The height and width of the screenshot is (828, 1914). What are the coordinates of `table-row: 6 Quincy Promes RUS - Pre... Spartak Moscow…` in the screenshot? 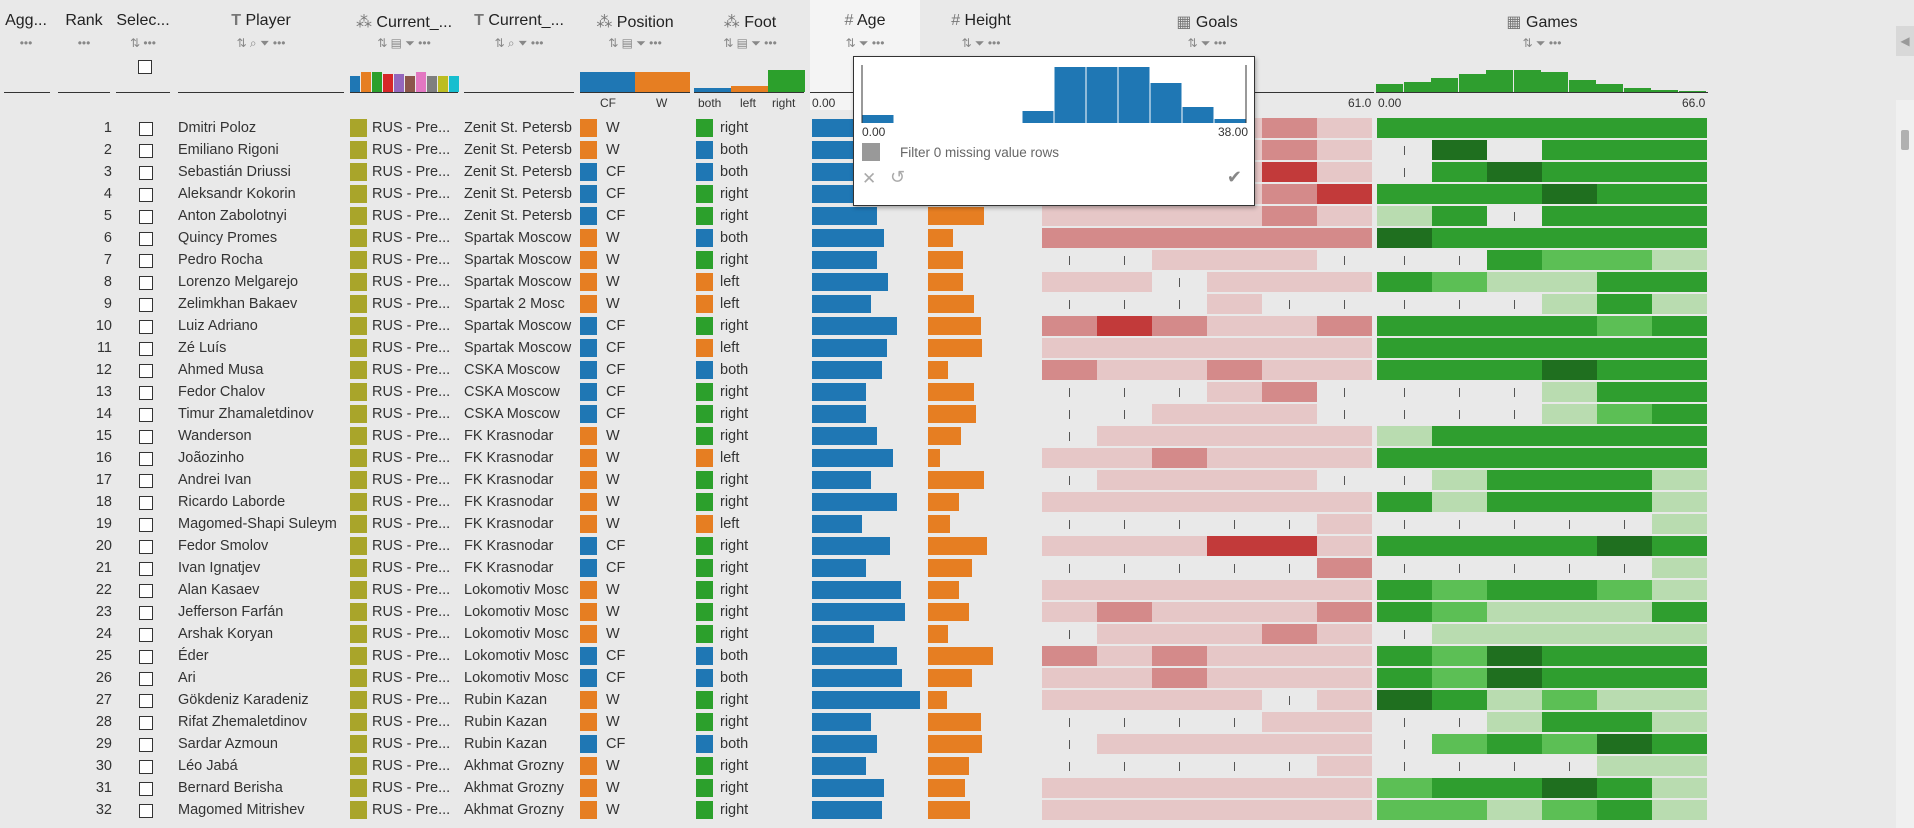 It's located at (854, 238).